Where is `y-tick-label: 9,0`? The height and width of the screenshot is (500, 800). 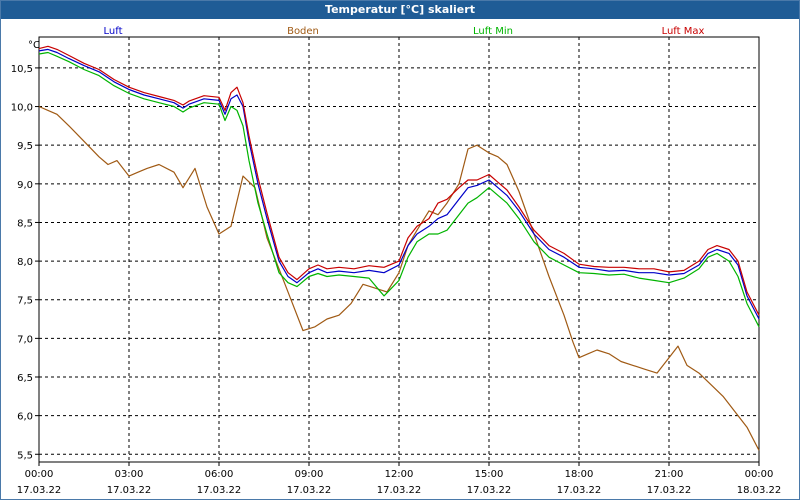
y-tick-label: 9,0 is located at coordinates (25, 185).